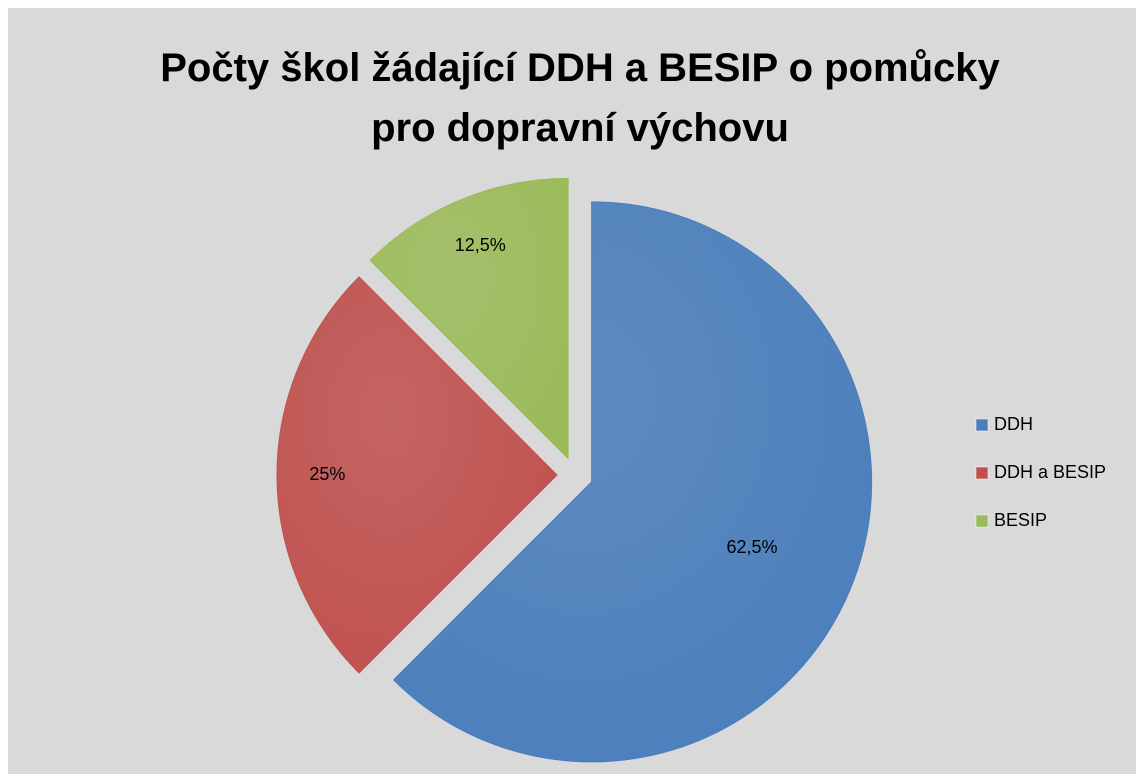  What do you see at coordinates (751, 547) in the screenshot?
I see `data-label: 62,5%` at bounding box center [751, 547].